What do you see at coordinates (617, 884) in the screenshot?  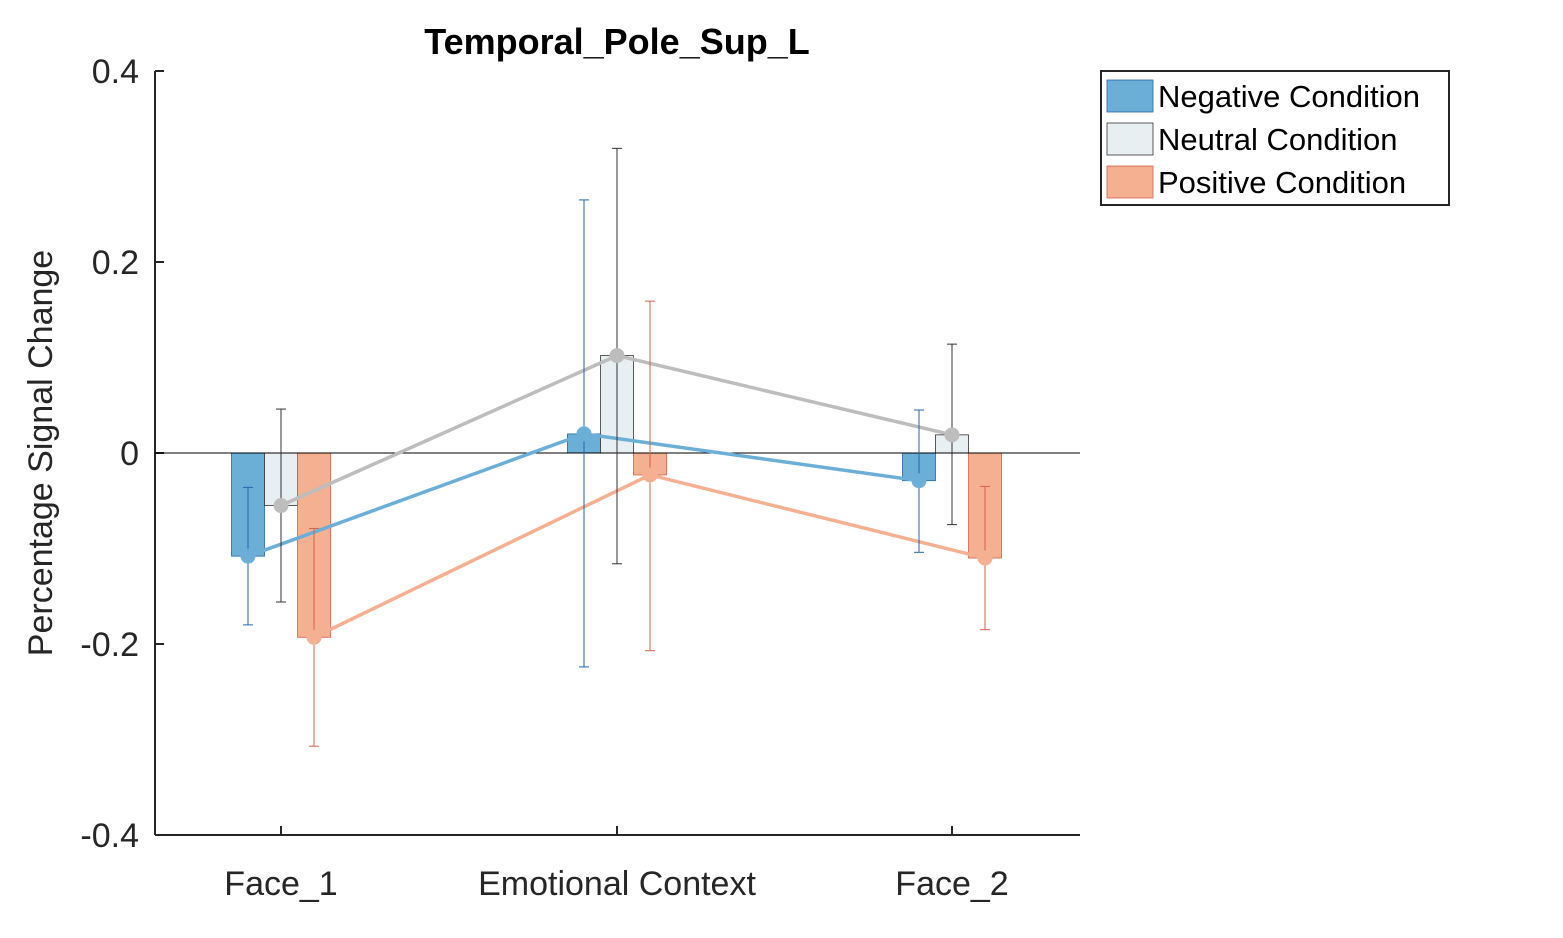 I see `x-tick-label: Emotional Context` at bounding box center [617, 884].